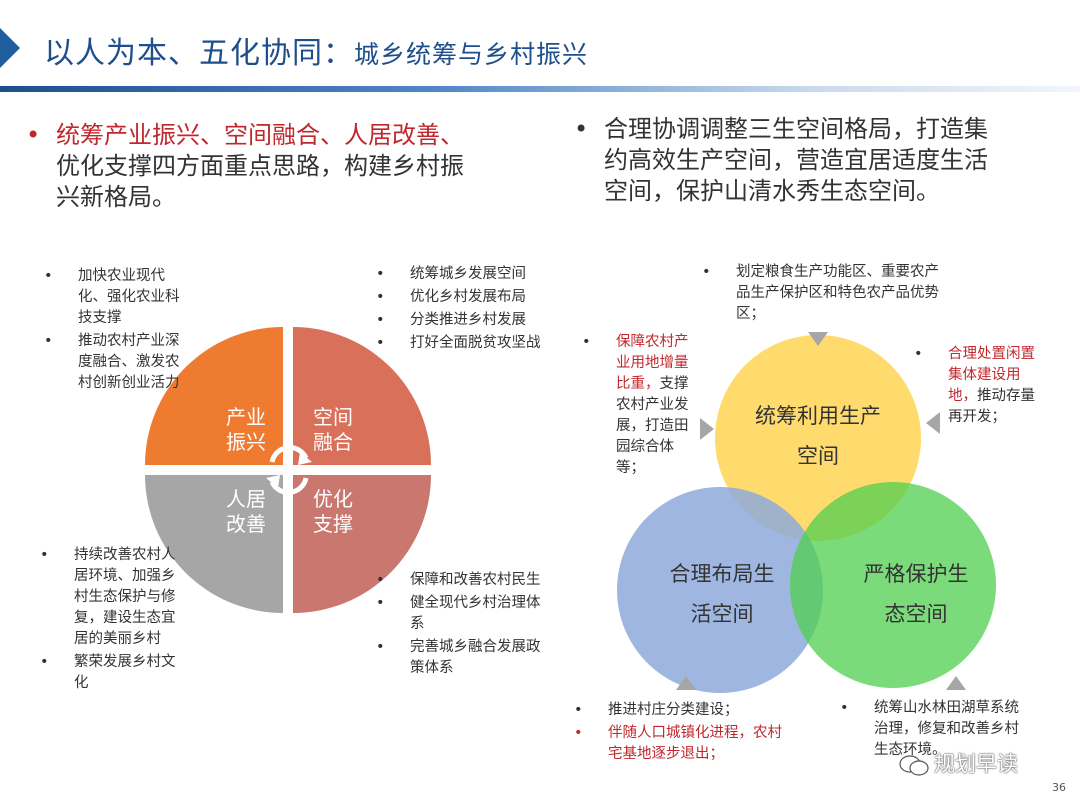 The height and width of the screenshot is (810, 1080). Describe the element at coordinates (333, 417) in the screenshot. I see `quadrant-label-line: 空间` at that location.